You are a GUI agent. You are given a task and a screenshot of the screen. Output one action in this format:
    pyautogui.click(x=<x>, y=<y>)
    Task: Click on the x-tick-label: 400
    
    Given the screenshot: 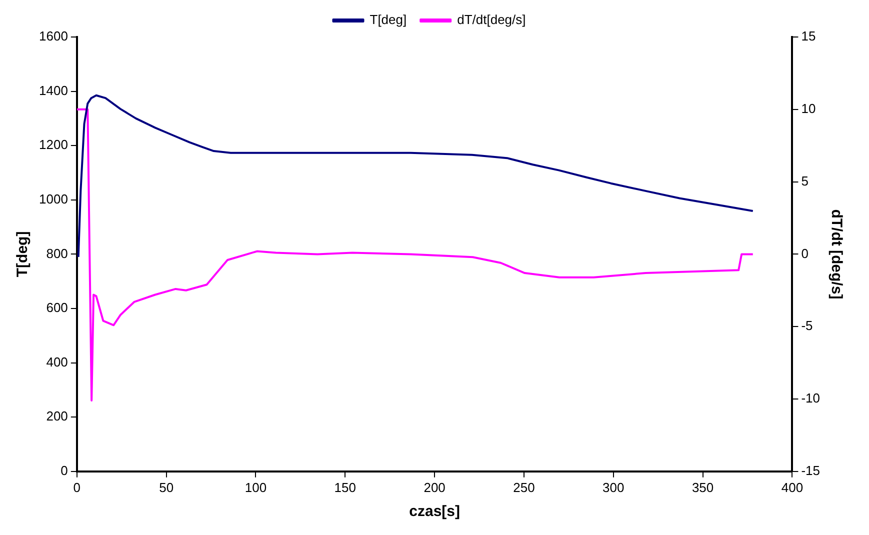 What is the action you would take?
    pyautogui.click(x=792, y=487)
    